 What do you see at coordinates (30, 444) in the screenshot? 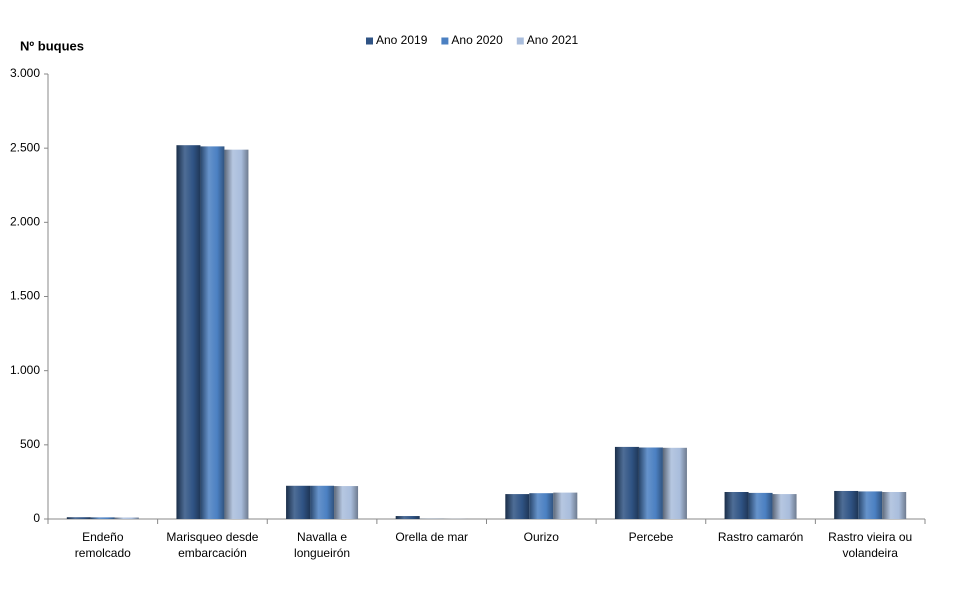
I see `y-tick-label: 500` at bounding box center [30, 444].